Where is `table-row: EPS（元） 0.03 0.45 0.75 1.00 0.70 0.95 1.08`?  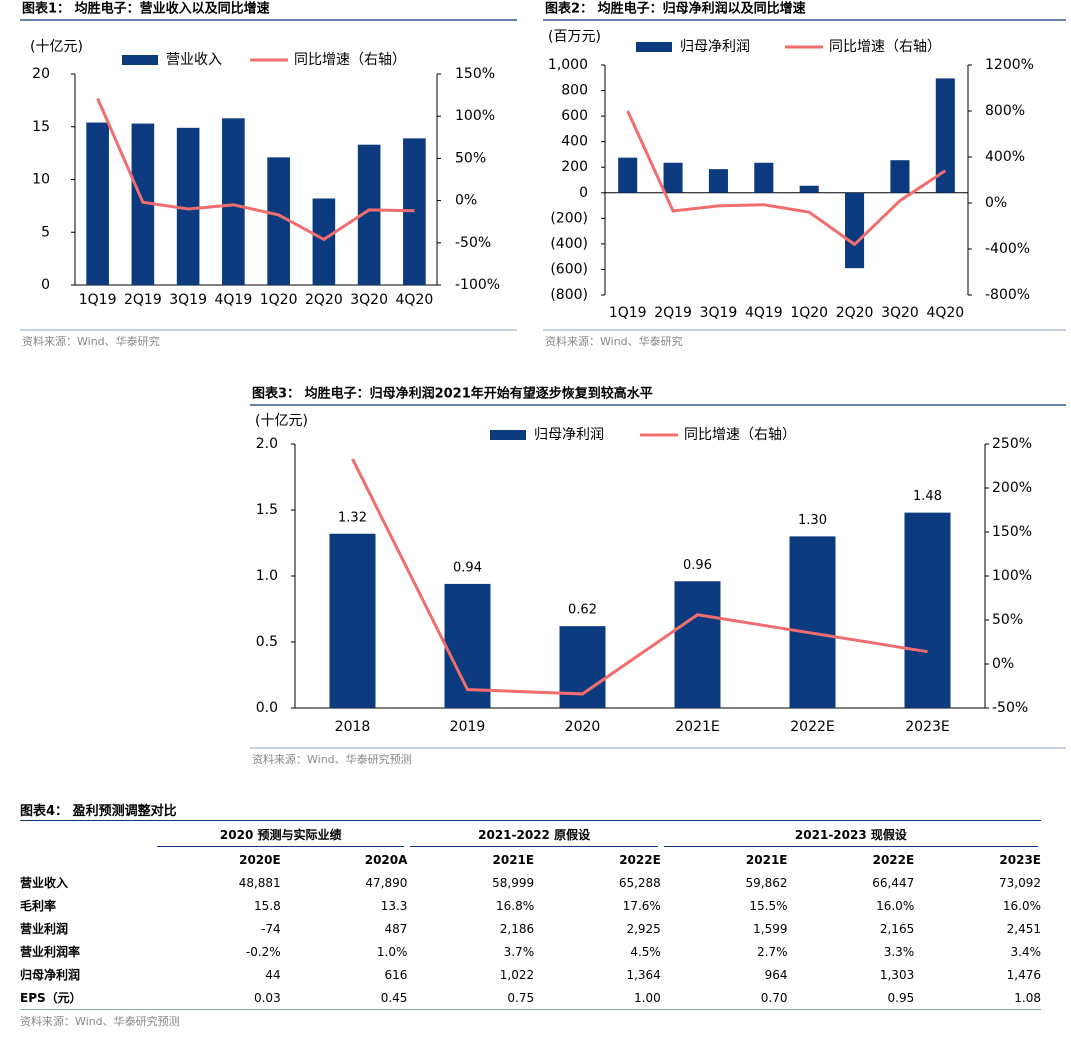
table-row: EPS（元） 0.03 0.45 0.75 1.00 0.70 0.95 1.08 is located at coordinates (530, 998).